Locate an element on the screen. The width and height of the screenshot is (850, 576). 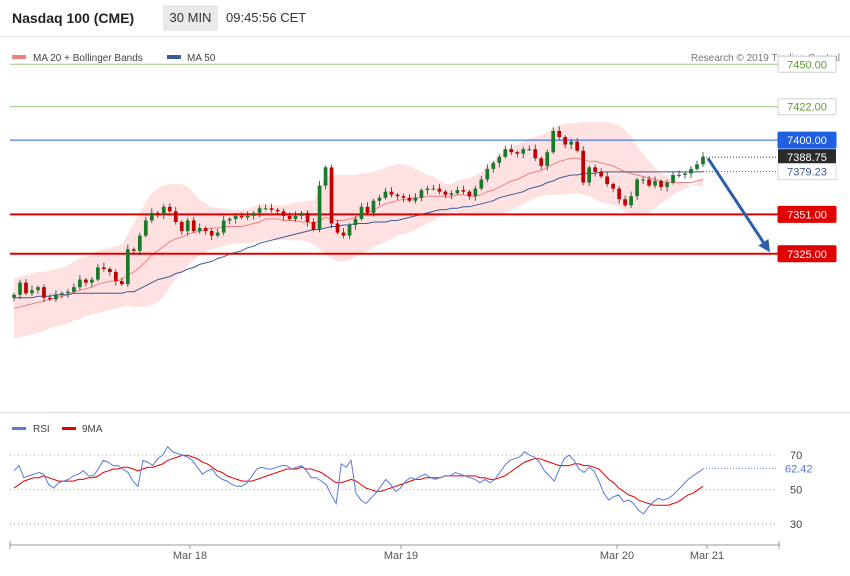
x-tick-label-3: Mar 21 is located at coordinates (707, 556).